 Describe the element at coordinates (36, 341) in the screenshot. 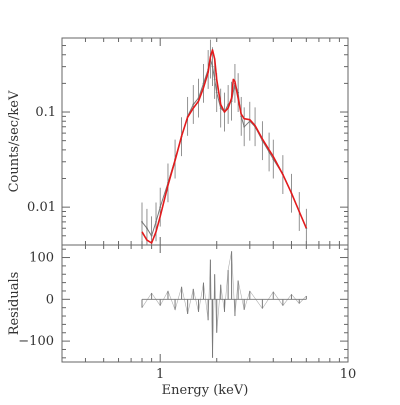

I see `residuals-y-tick-label: −100` at that location.